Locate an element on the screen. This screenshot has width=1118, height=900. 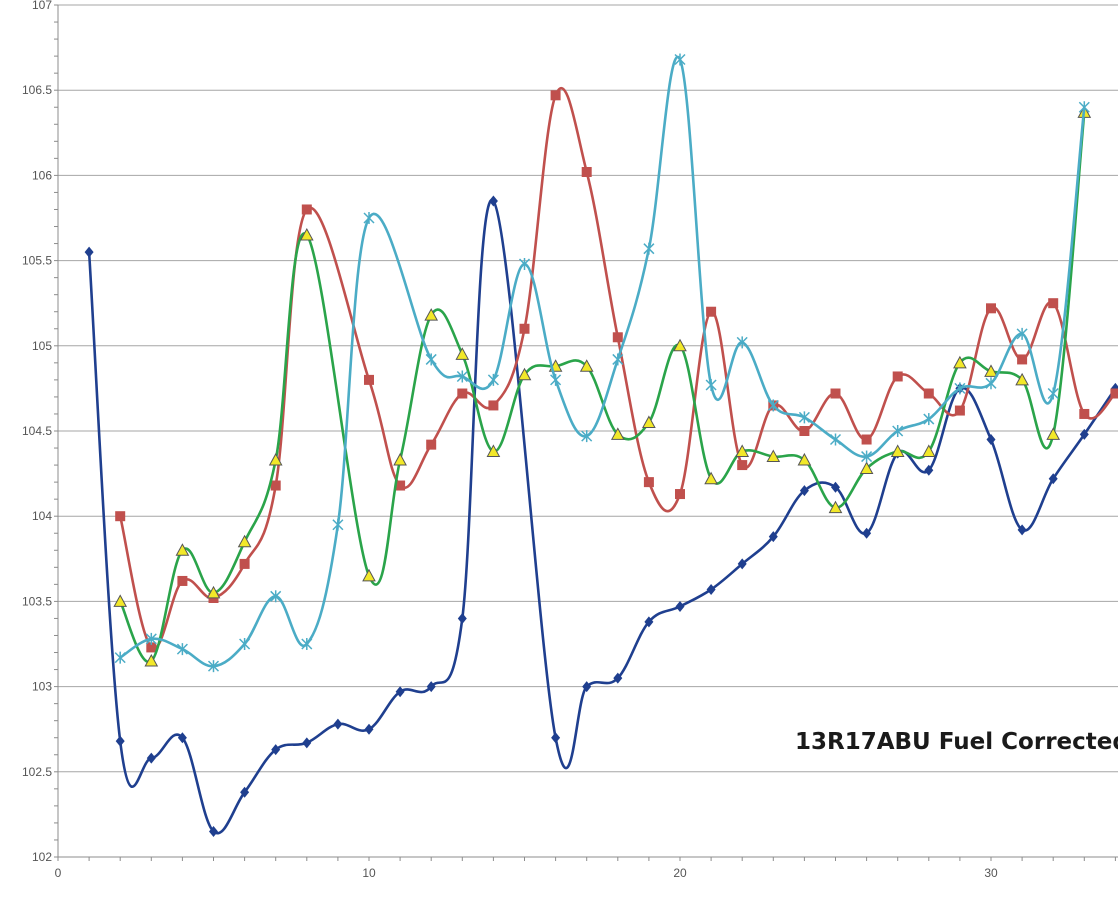
y-tick-label: 104.5 is located at coordinates (37, 431).